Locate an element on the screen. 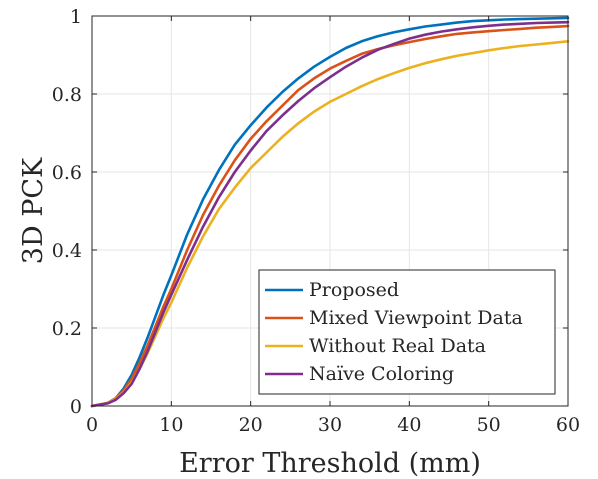  y-tick-label: 0 is located at coordinates (76, 407).